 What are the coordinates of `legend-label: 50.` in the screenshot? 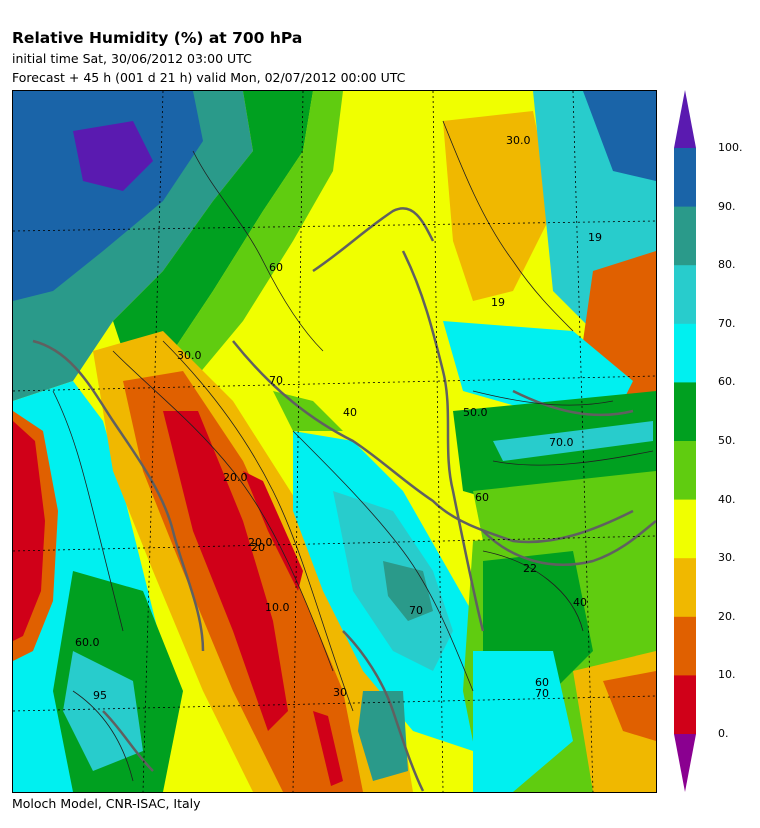 It's located at (727, 440).